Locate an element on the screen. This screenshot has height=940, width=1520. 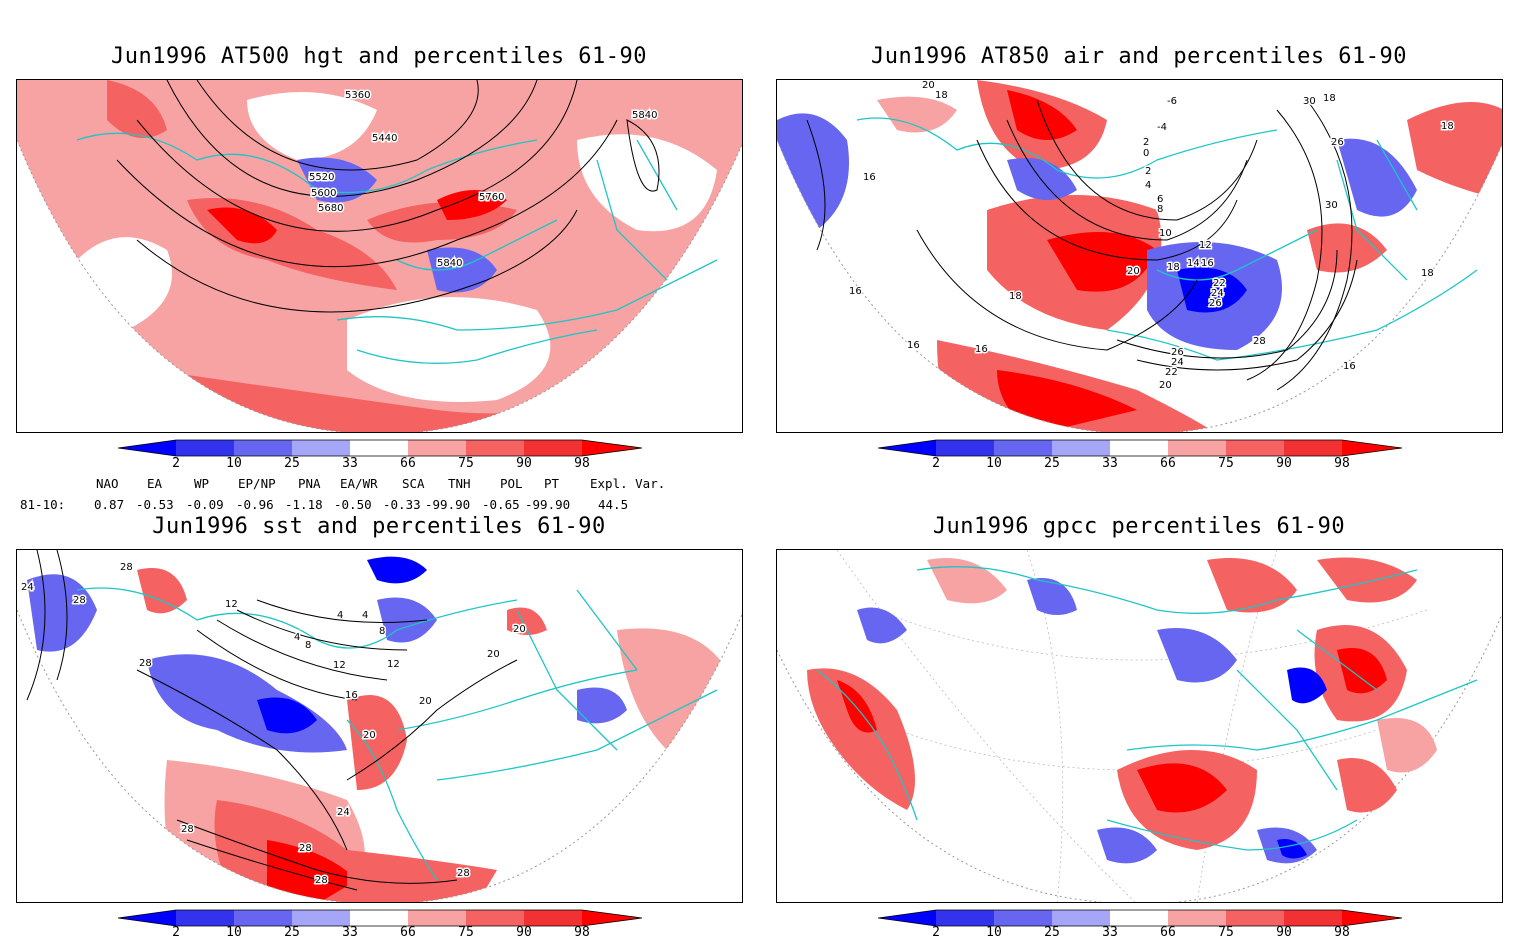
contour-label: 0 is located at coordinates (1146, 153).